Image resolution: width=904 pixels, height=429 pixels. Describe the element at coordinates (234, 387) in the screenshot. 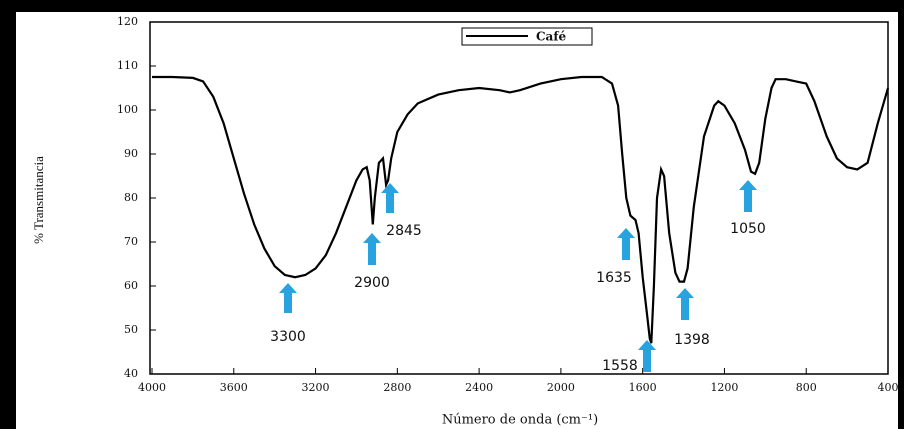

I see `x-tick-label: 3600` at that location.